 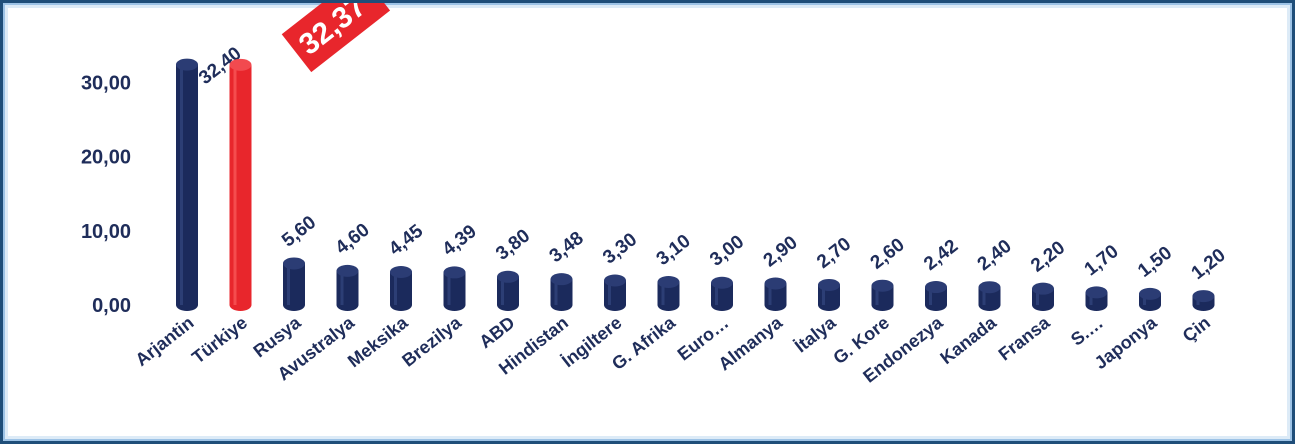 I want to click on bar-hindistan, so click(x=562, y=292).